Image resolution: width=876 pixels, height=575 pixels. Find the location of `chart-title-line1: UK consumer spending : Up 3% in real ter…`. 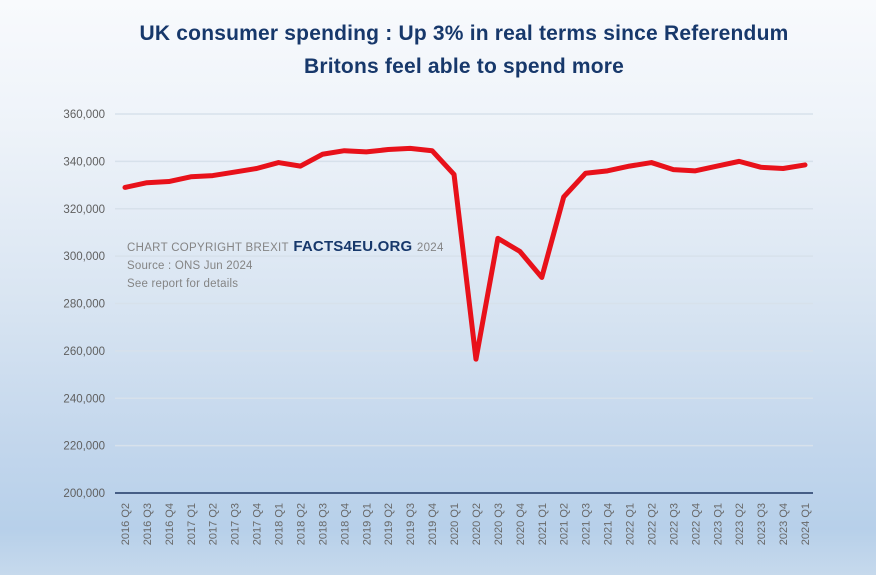

chart-title-line1: UK consumer spending : Up 3% in real ter… is located at coordinates (464, 33).